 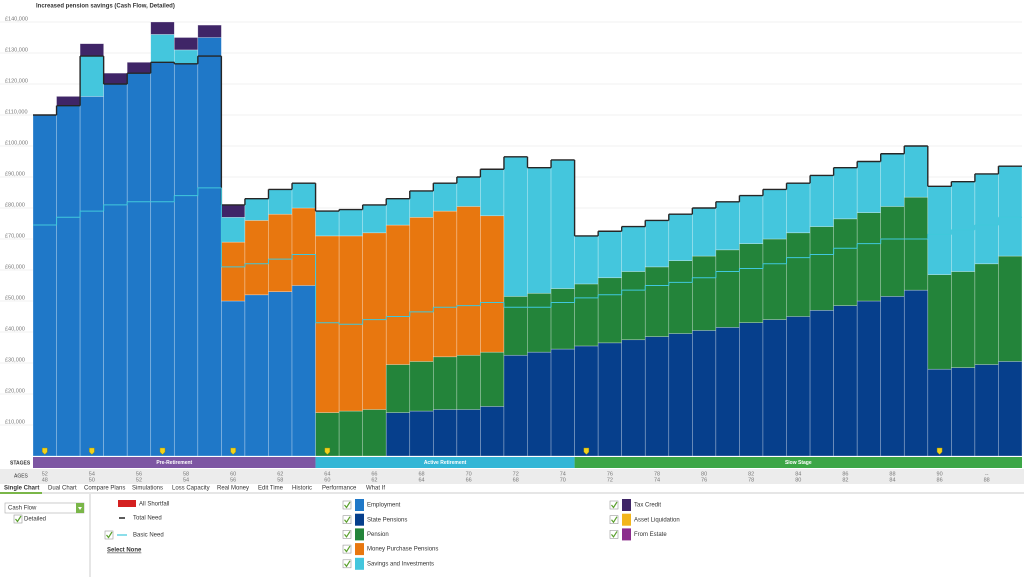 I want to click on select-arrow, so click(x=80, y=508).